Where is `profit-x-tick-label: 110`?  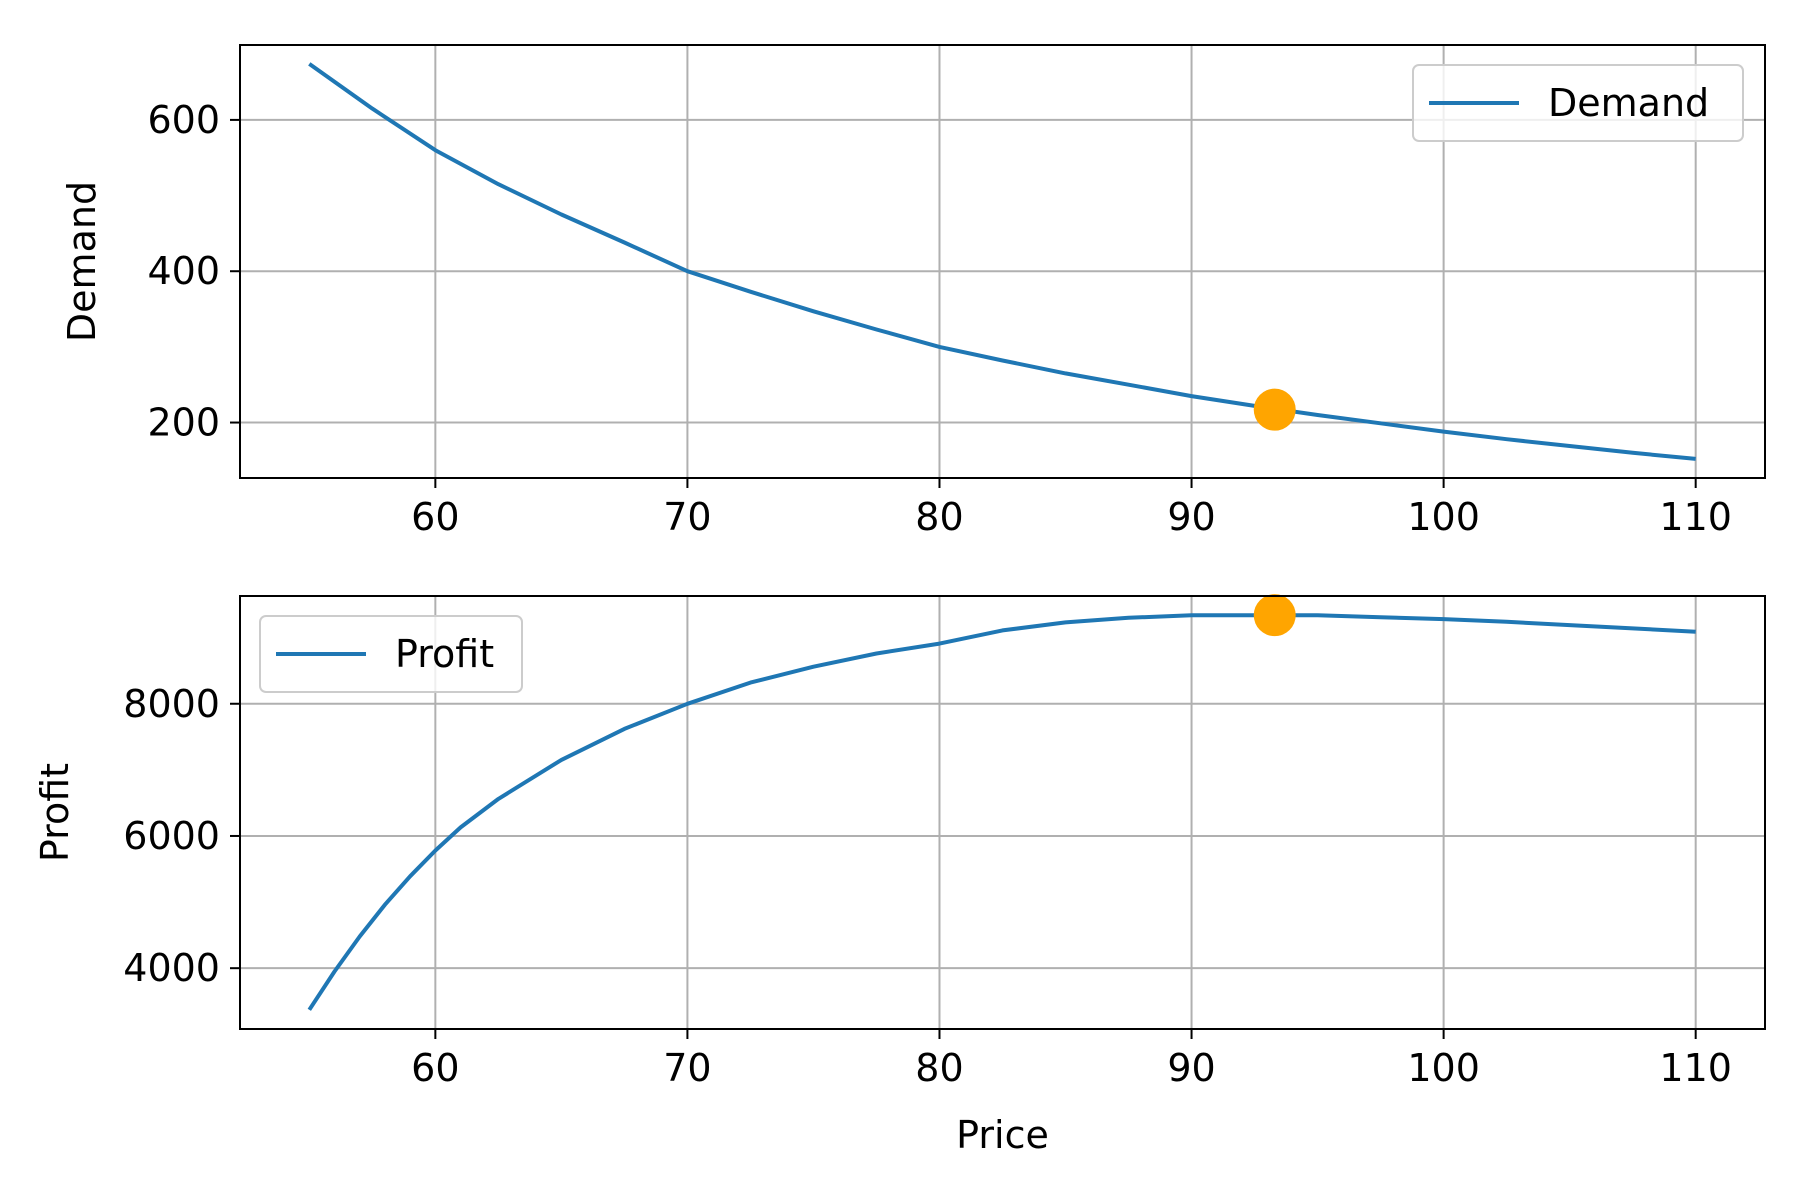
profit-x-tick-label: 110 is located at coordinates (1695, 1068).